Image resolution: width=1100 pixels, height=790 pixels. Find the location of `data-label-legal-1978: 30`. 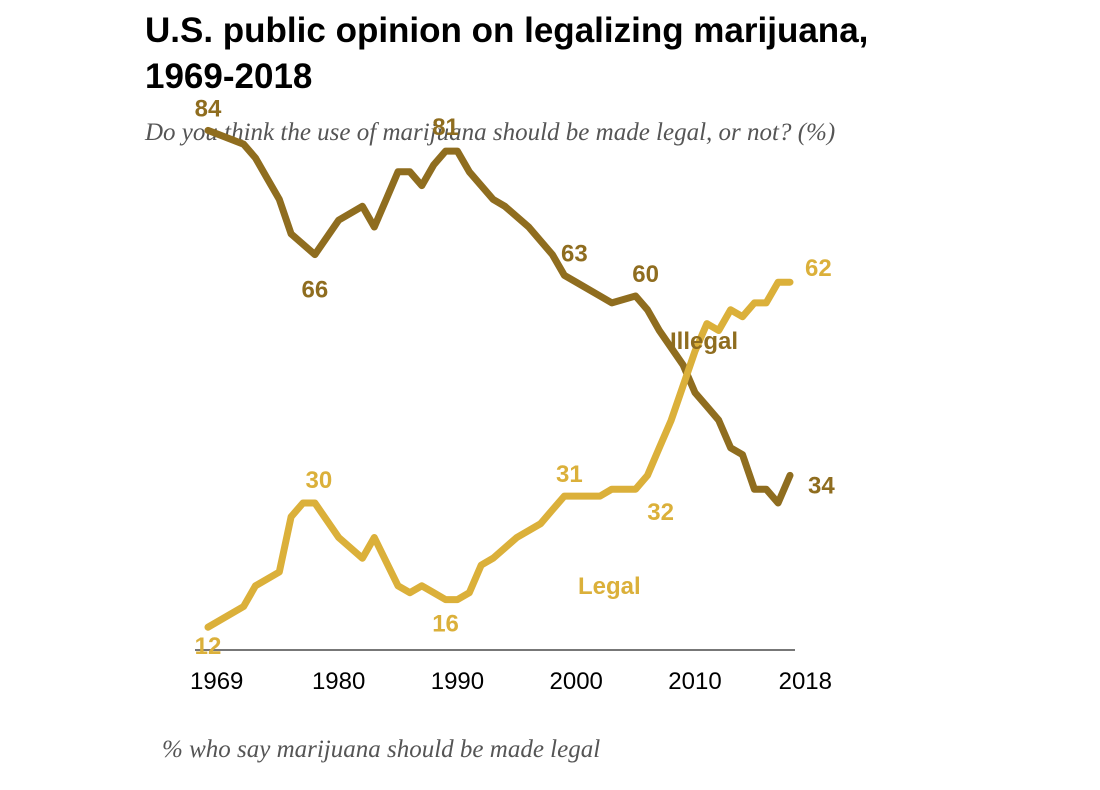

data-label-legal-1978: 30 is located at coordinates (319, 480).